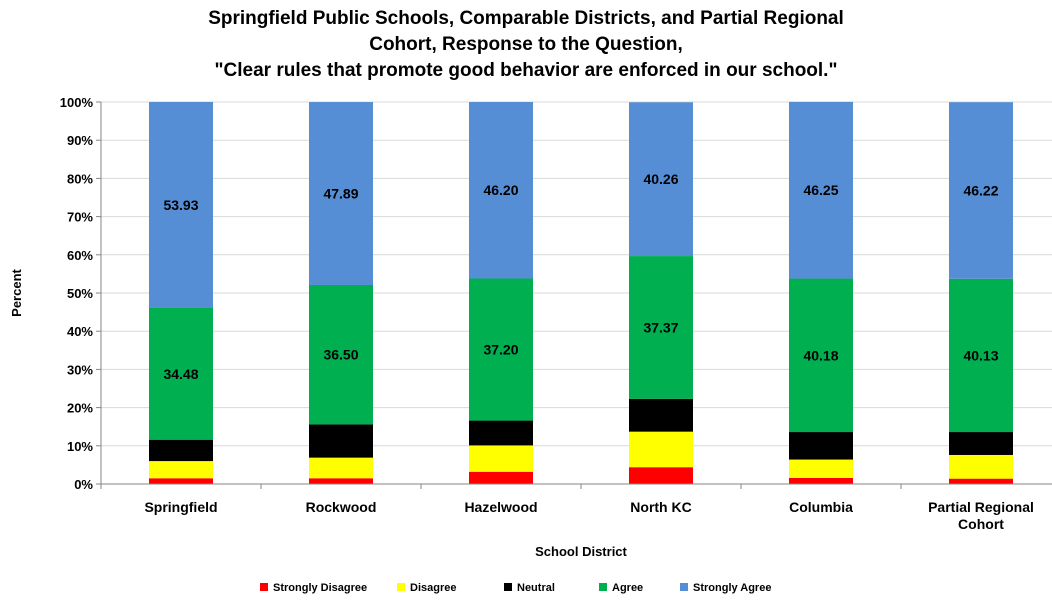  I want to click on y-tick-label: 50%, so click(80, 293).